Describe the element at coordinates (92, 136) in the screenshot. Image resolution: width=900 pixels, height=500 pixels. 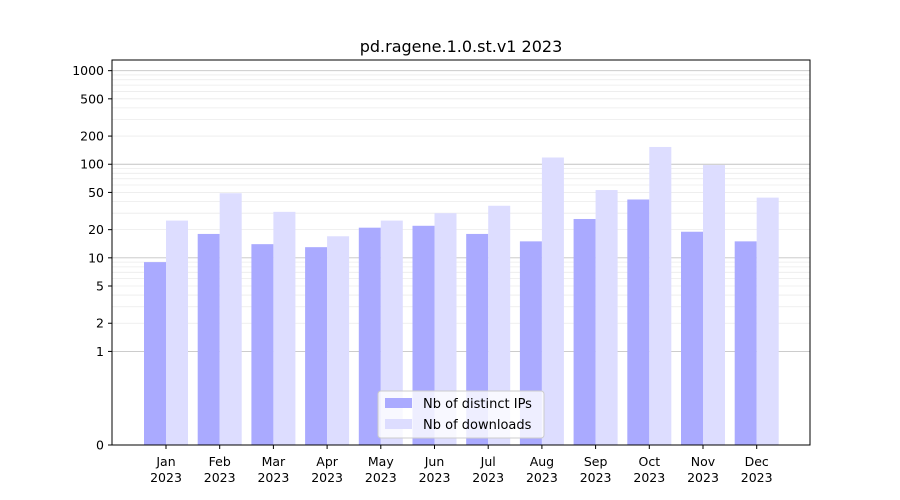
I see `y-tick-label: 200` at that location.